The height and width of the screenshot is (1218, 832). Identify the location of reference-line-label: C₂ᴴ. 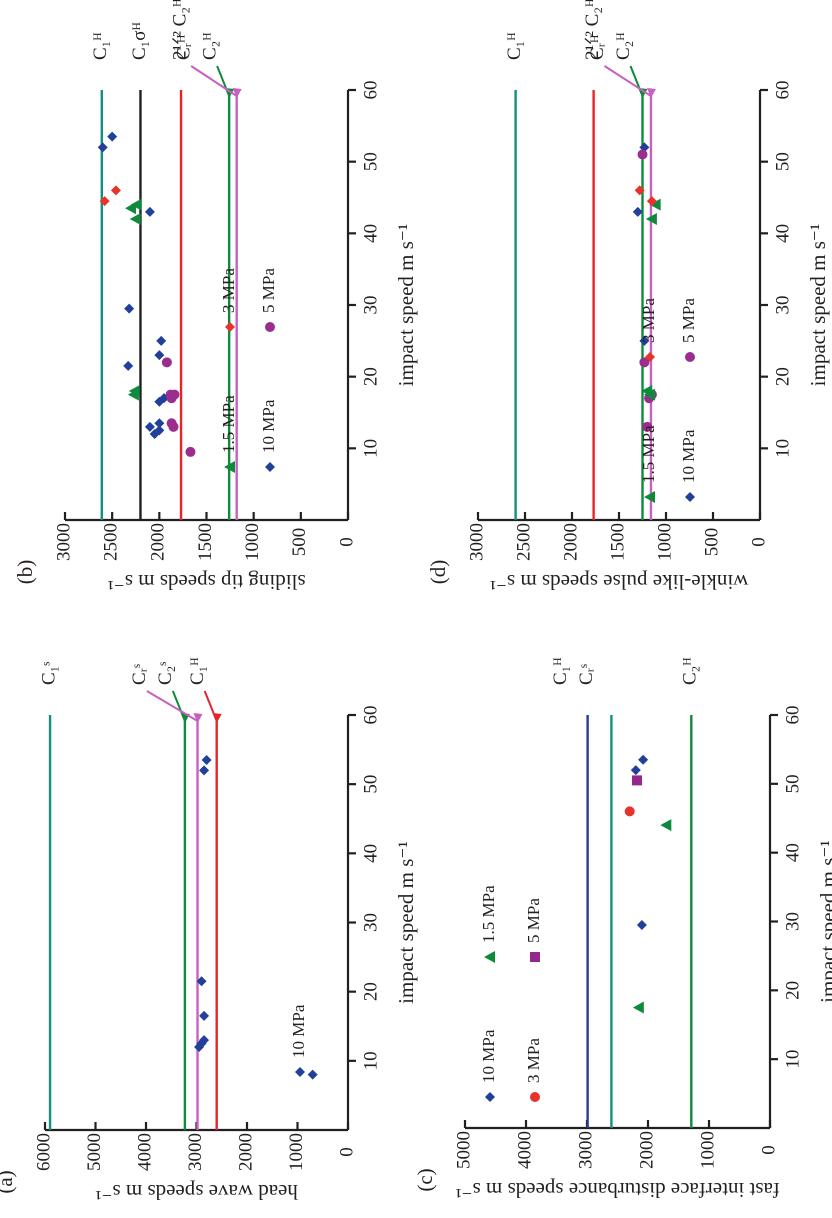
(209, 46).